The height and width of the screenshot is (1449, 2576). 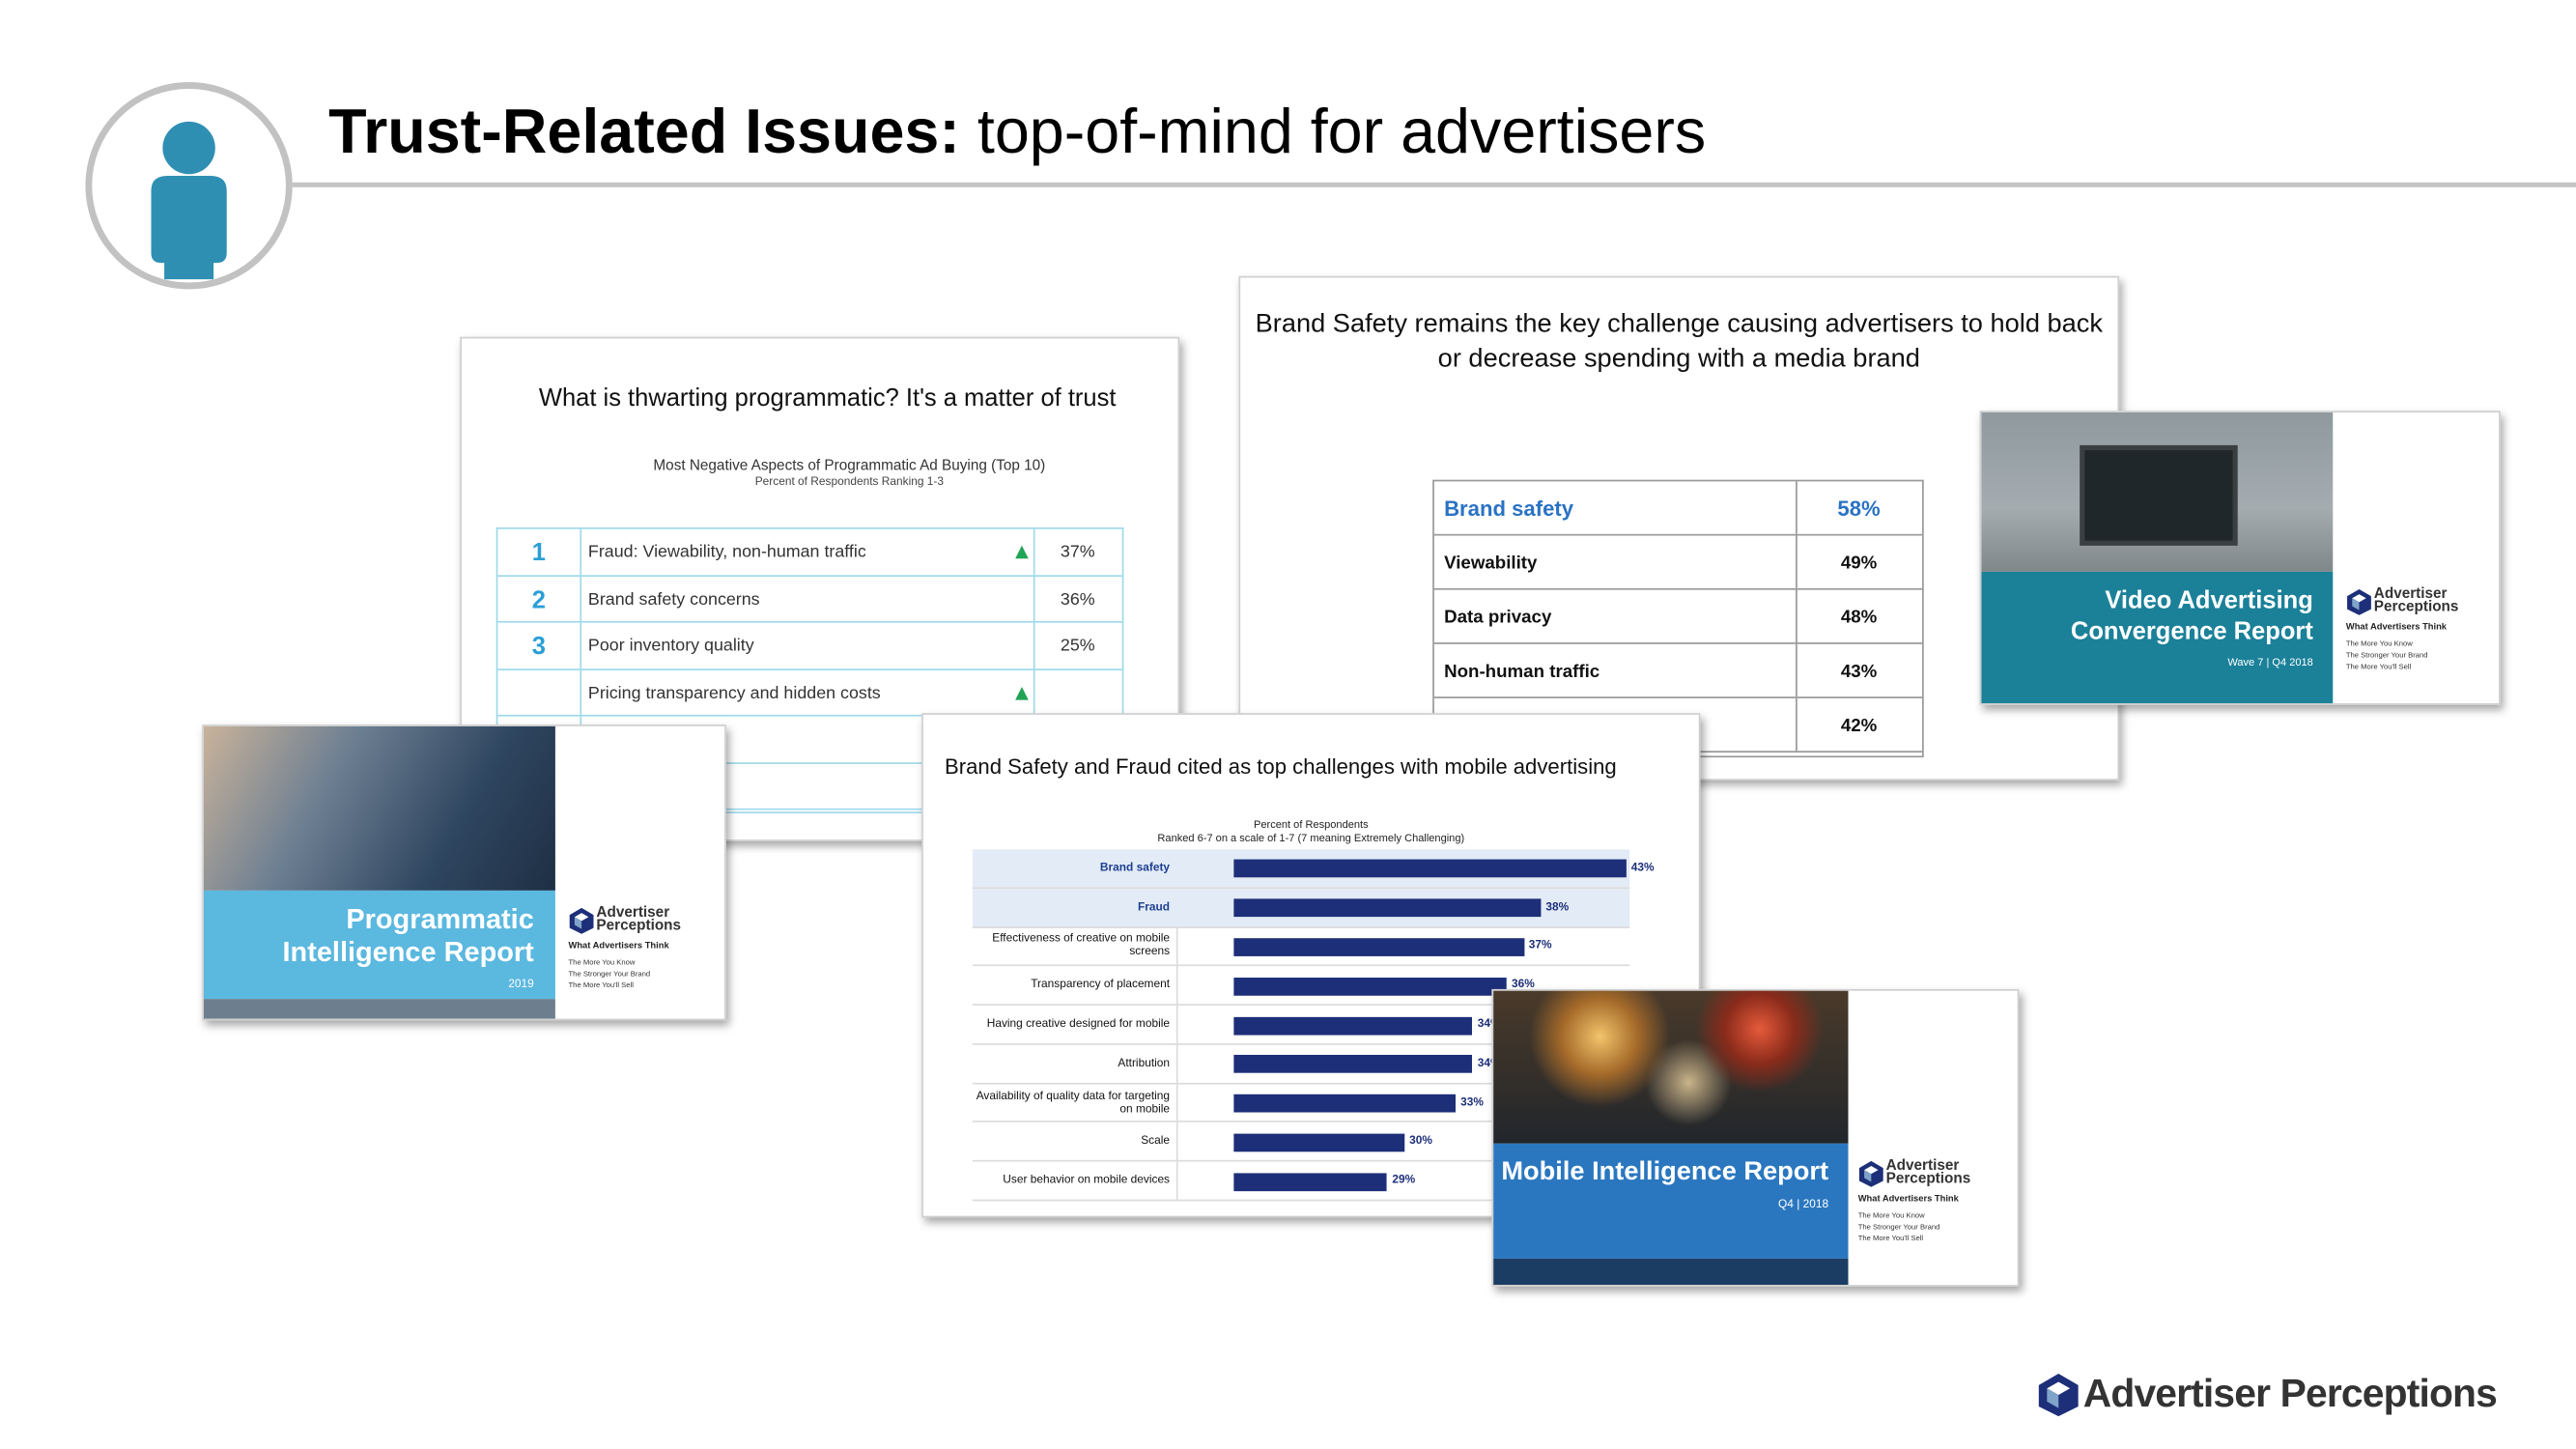 What do you see at coordinates (1144, 1063) in the screenshot?
I see `category-label: Attribution` at bounding box center [1144, 1063].